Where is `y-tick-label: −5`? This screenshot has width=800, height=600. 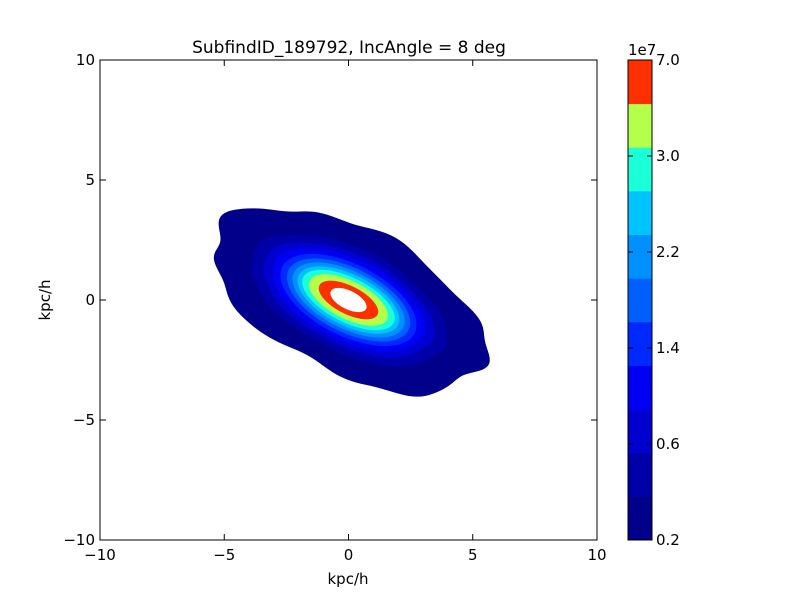
y-tick-label: −5 is located at coordinates (84, 420).